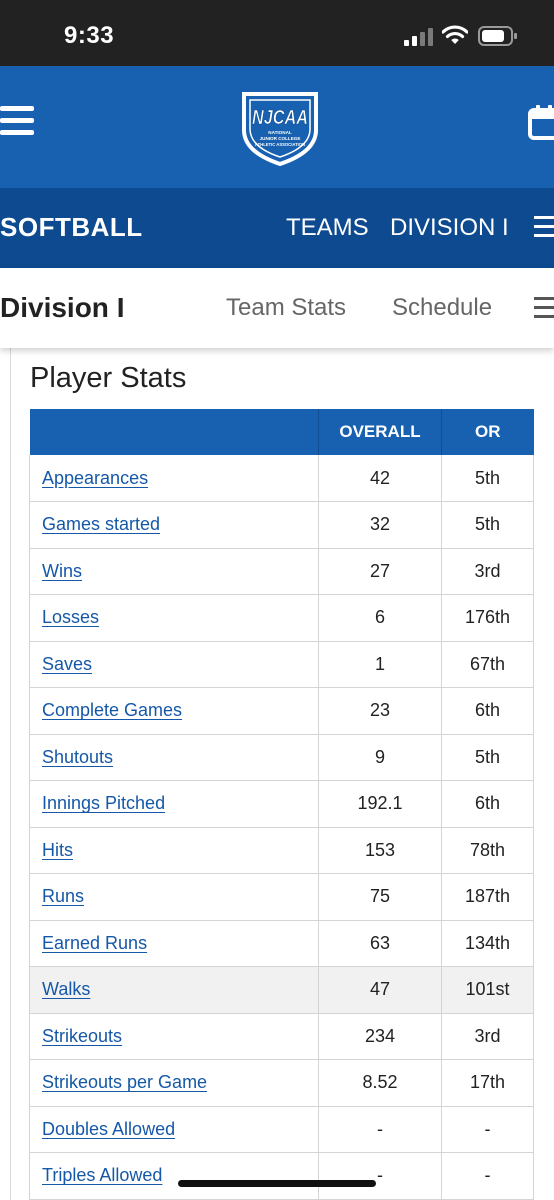 Image resolution: width=554 pixels, height=1200 pixels. What do you see at coordinates (89, 35) in the screenshot?
I see `status-time: 9:33` at bounding box center [89, 35].